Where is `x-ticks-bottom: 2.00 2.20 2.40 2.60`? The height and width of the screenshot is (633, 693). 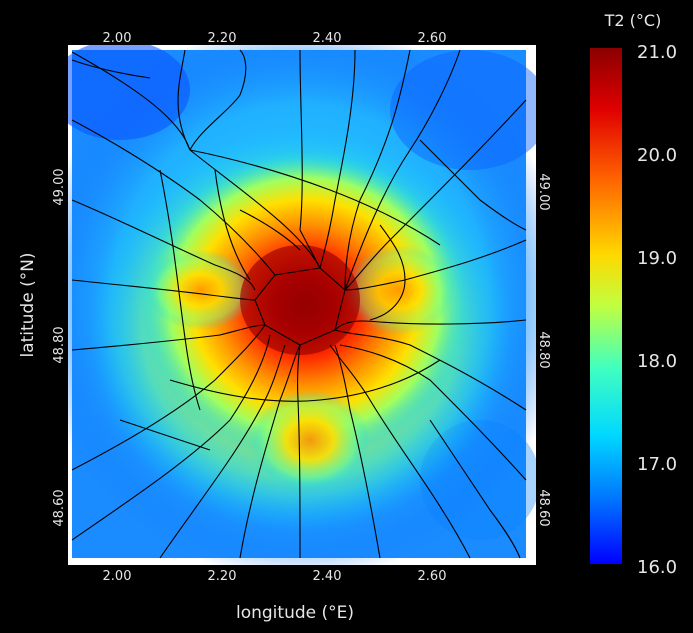 x-ticks-bottom: 2.00 2.20 2.40 2.60 is located at coordinates (275, 576).